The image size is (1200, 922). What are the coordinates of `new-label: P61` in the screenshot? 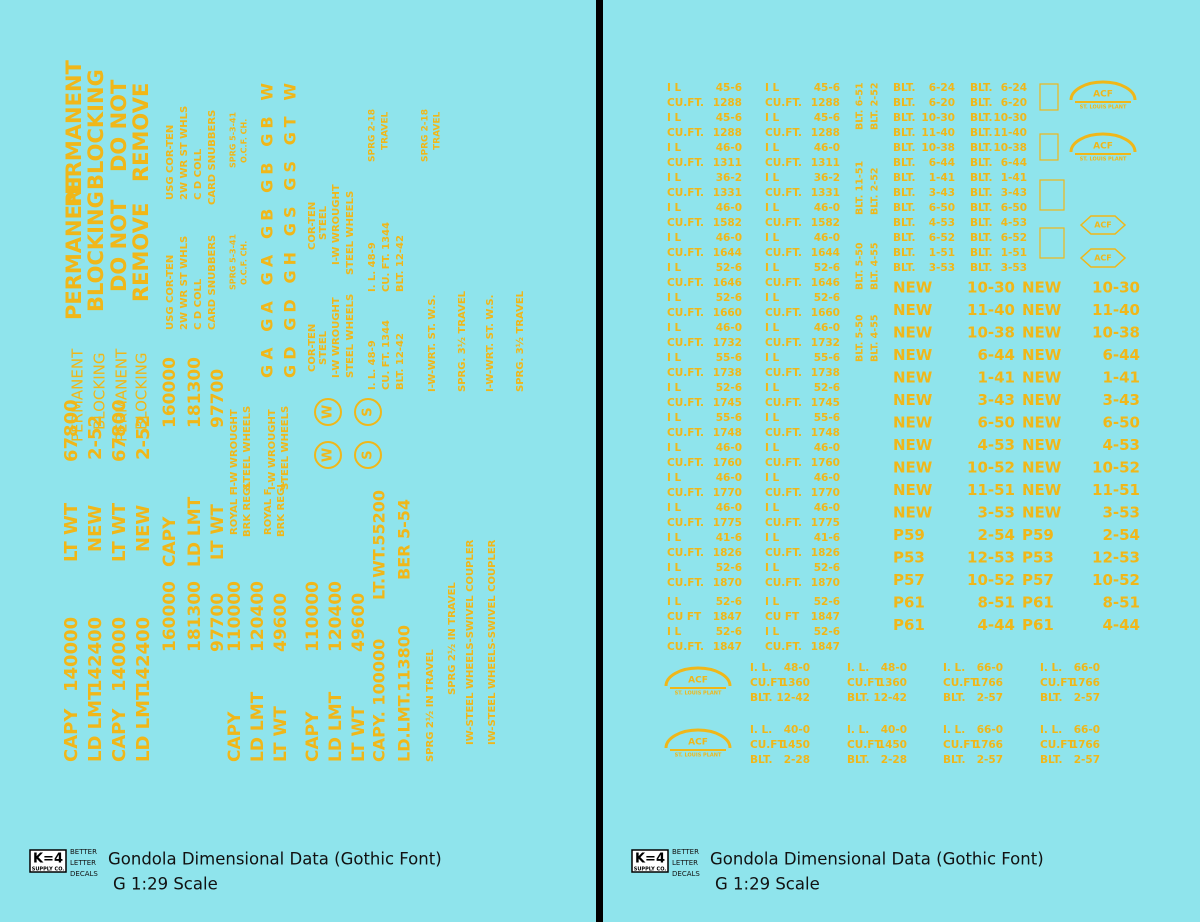 It's located at (1038, 603).